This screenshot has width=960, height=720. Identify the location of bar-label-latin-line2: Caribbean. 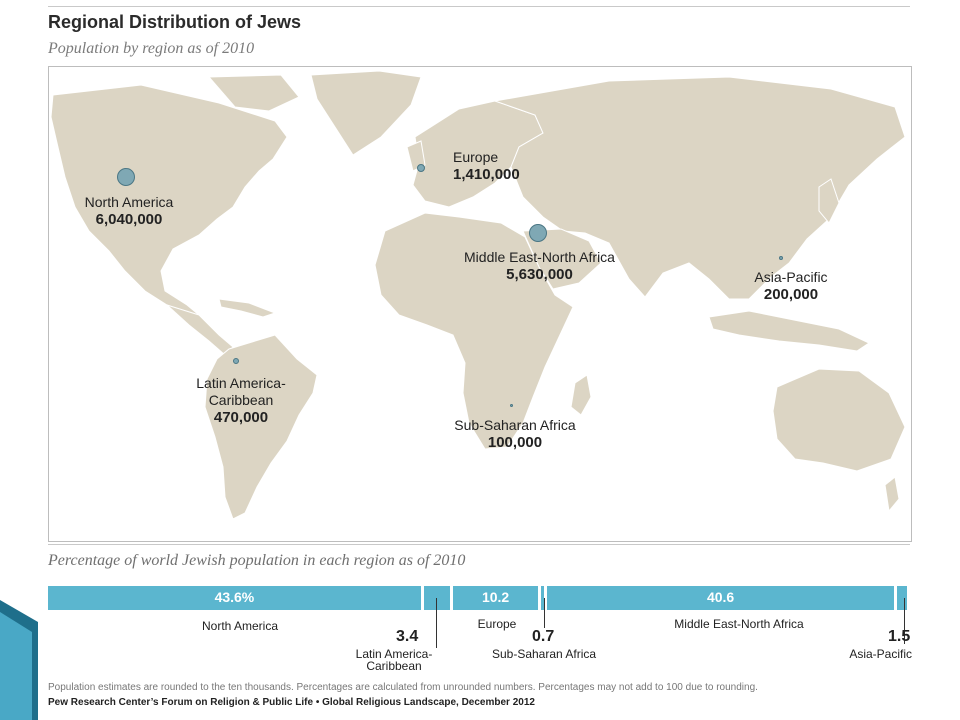
(394, 666).